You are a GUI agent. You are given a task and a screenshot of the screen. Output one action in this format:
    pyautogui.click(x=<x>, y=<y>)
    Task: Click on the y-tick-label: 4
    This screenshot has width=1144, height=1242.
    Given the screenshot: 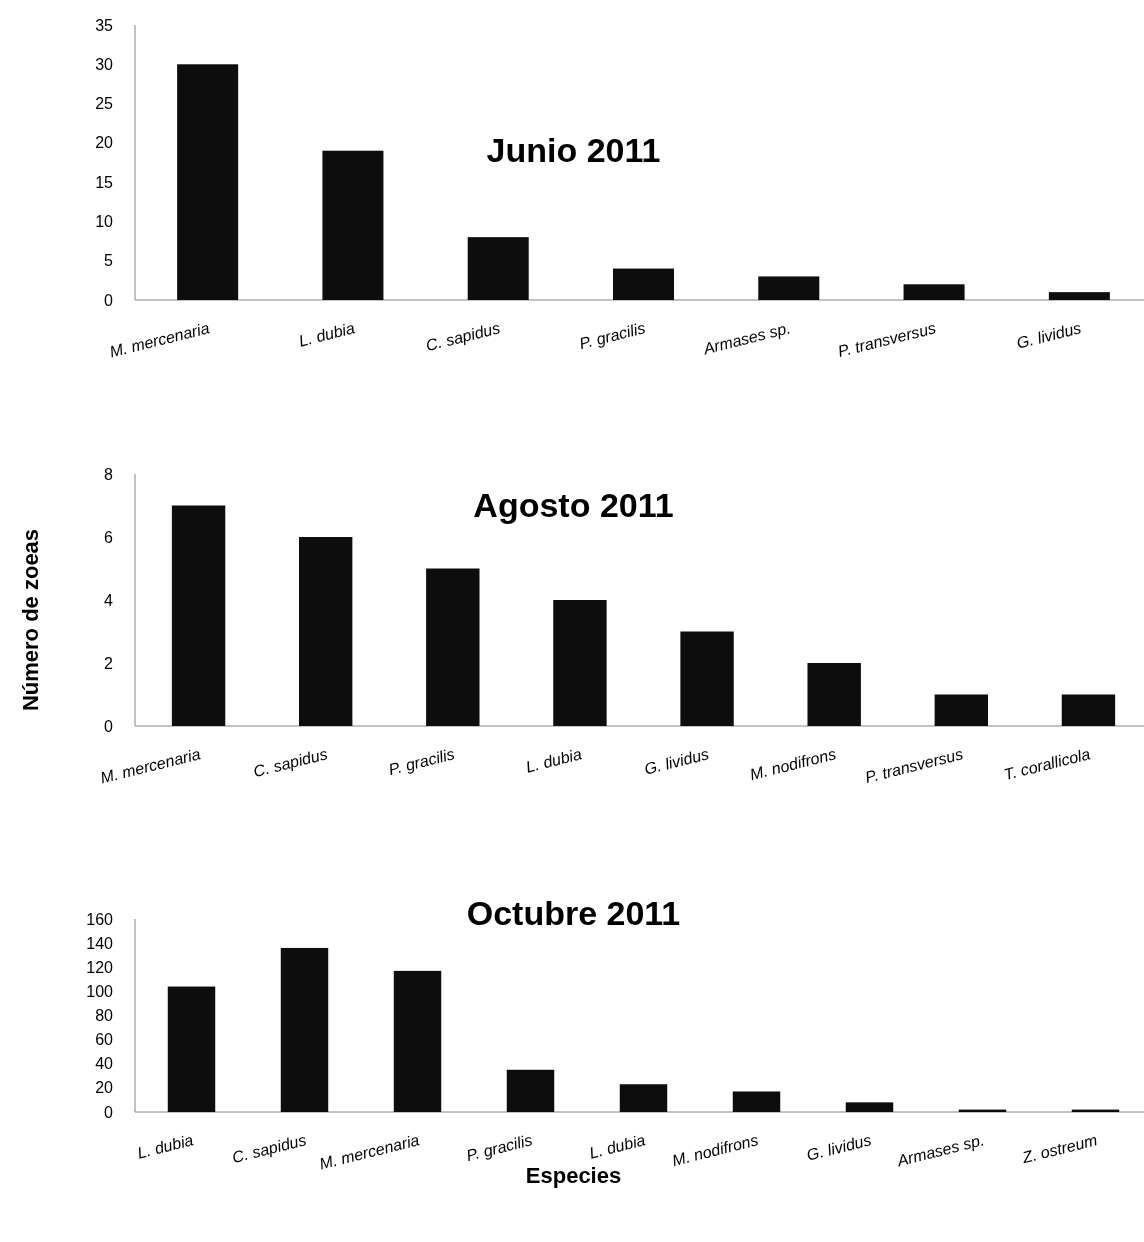 What is the action you would take?
    pyautogui.click(x=109, y=600)
    